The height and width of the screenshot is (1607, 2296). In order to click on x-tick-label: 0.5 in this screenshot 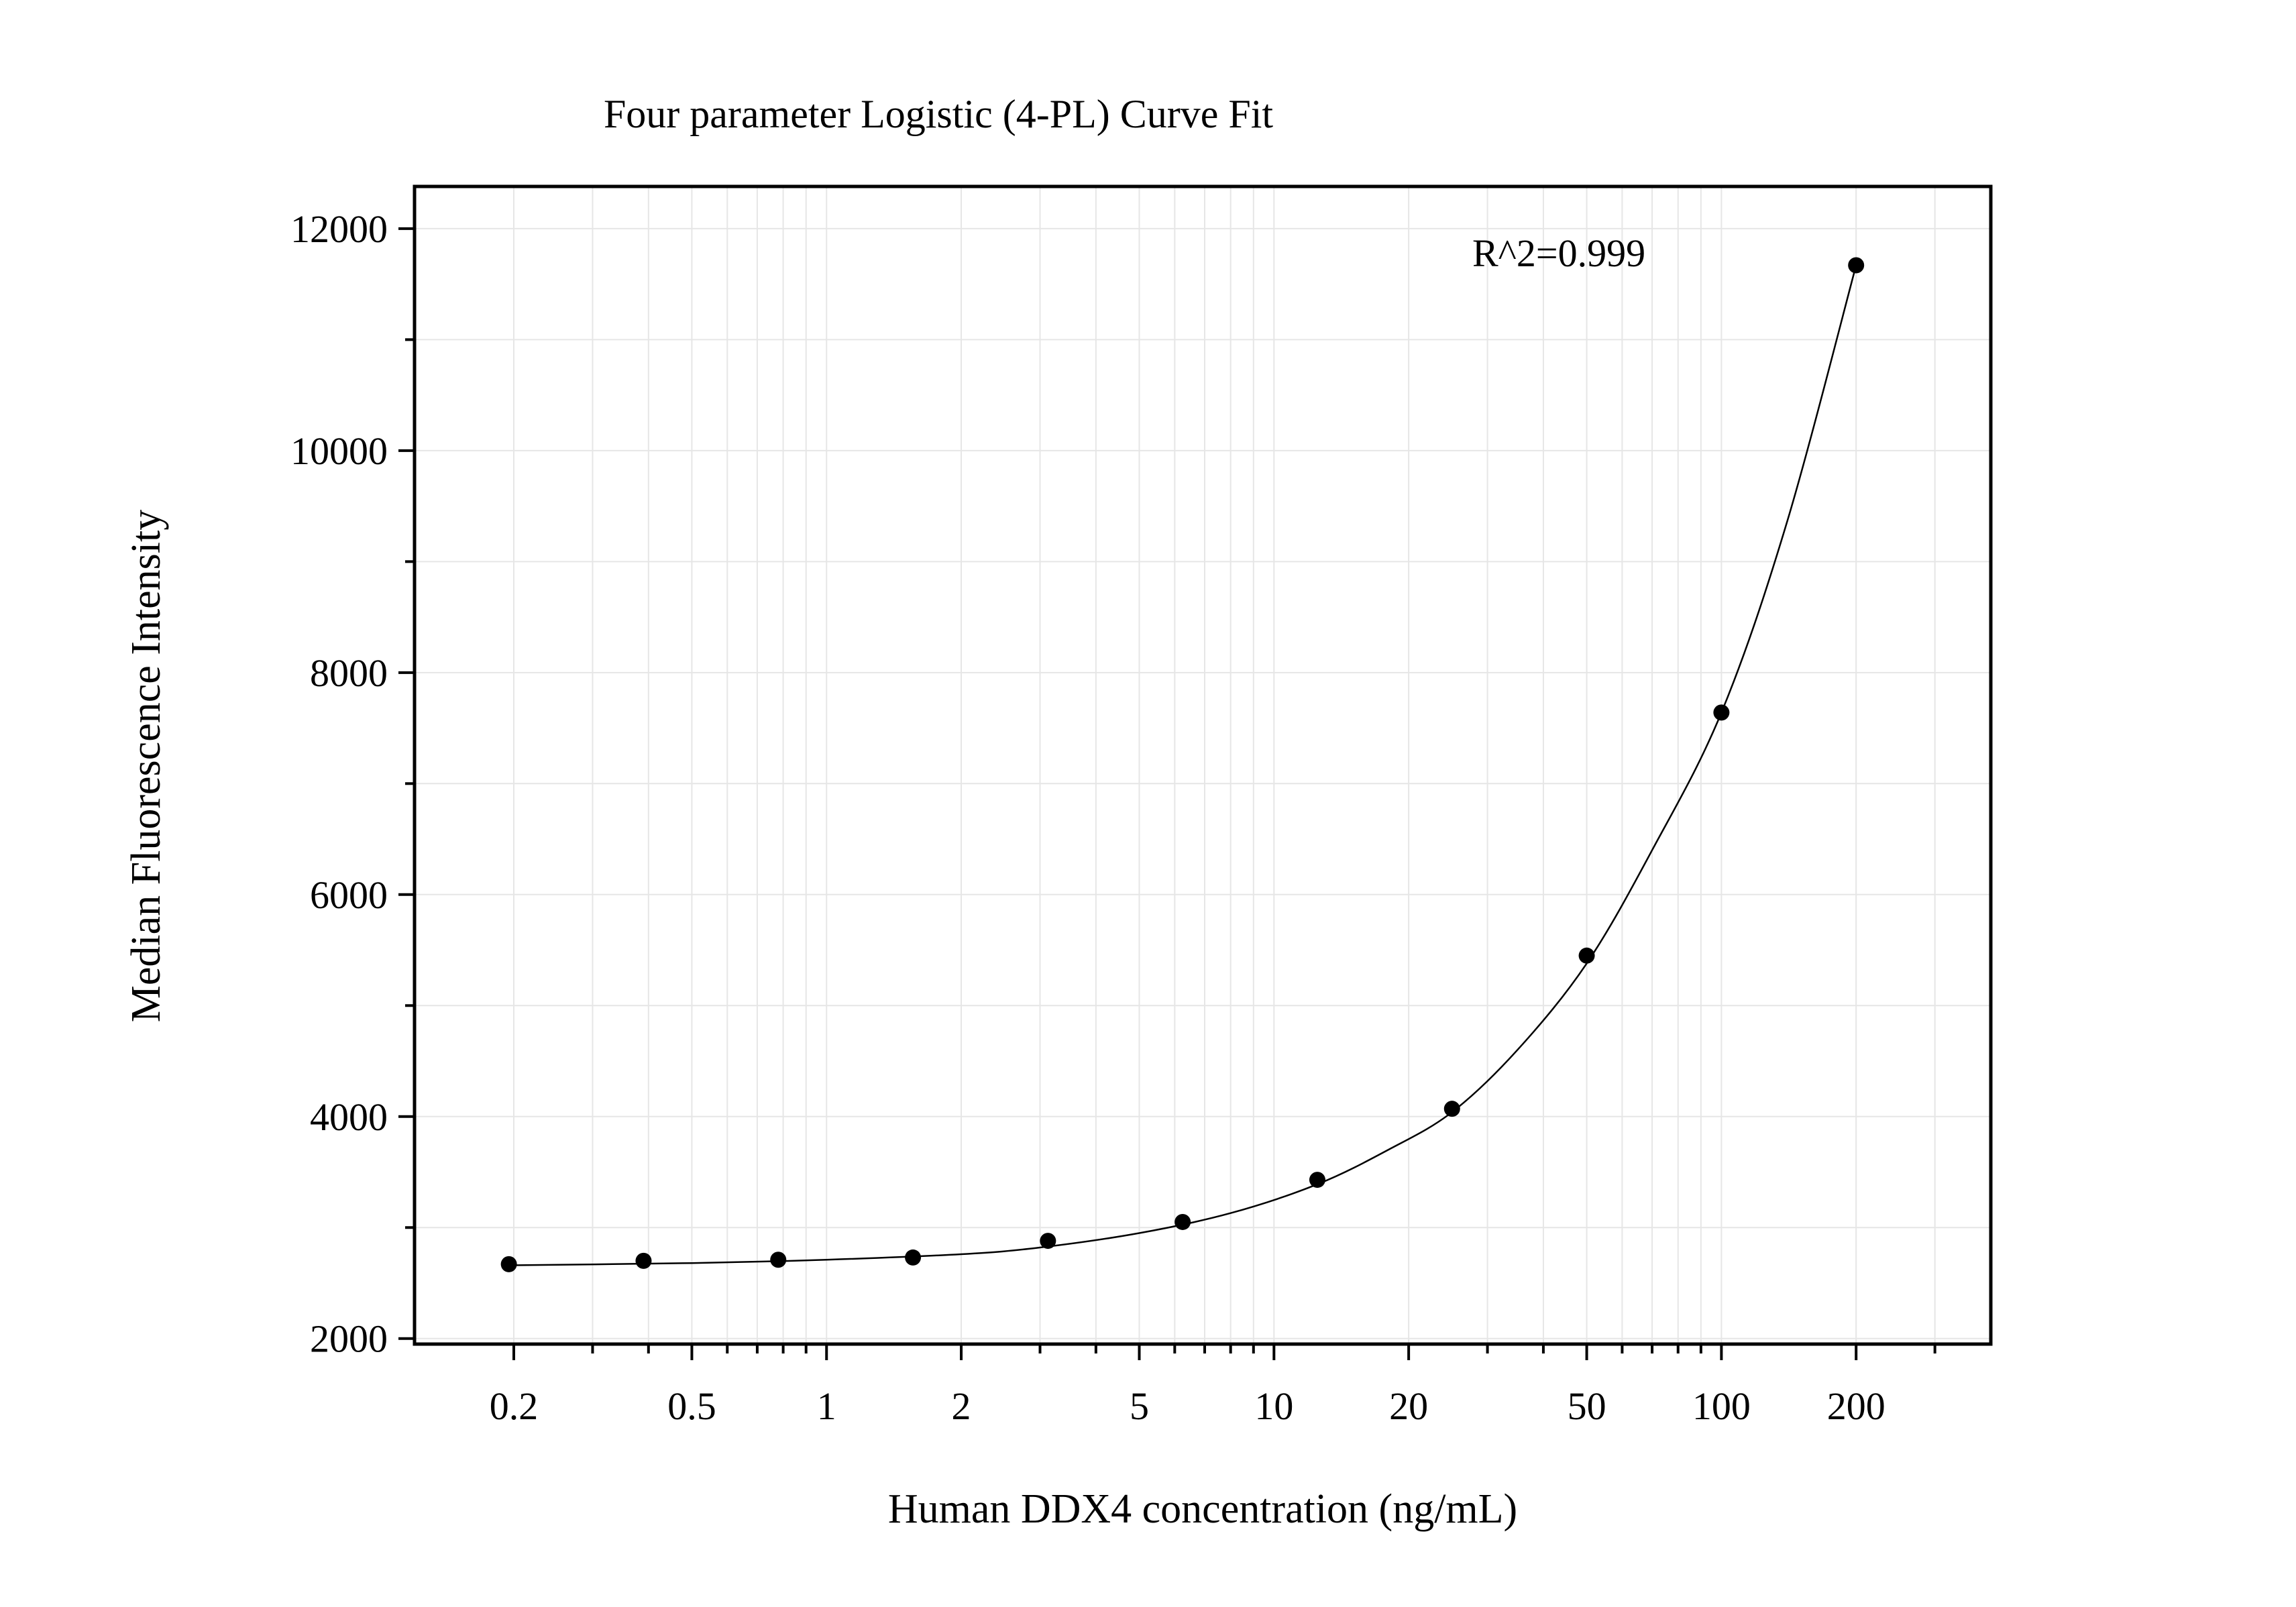, I will do `click(691, 1406)`.